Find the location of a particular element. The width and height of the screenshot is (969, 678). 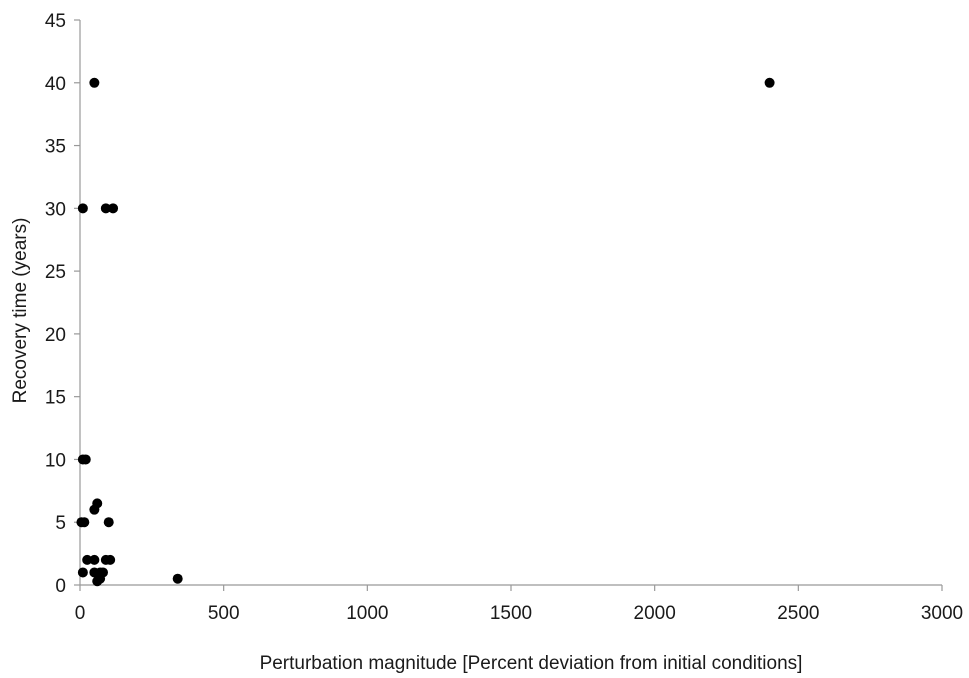

x-ticks: 0 500 1000 1500 2000 2500 3000 is located at coordinates (519, 604).